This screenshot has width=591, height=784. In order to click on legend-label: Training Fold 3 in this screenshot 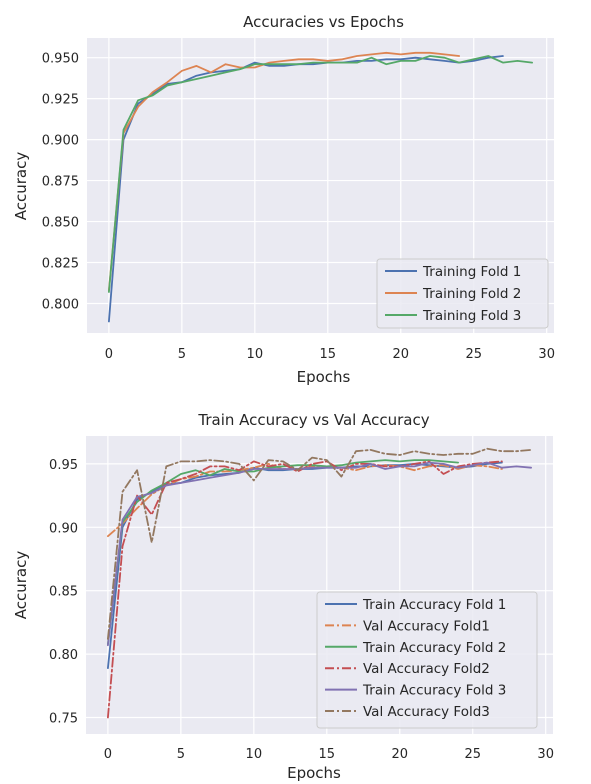, I will do `click(471, 316)`.